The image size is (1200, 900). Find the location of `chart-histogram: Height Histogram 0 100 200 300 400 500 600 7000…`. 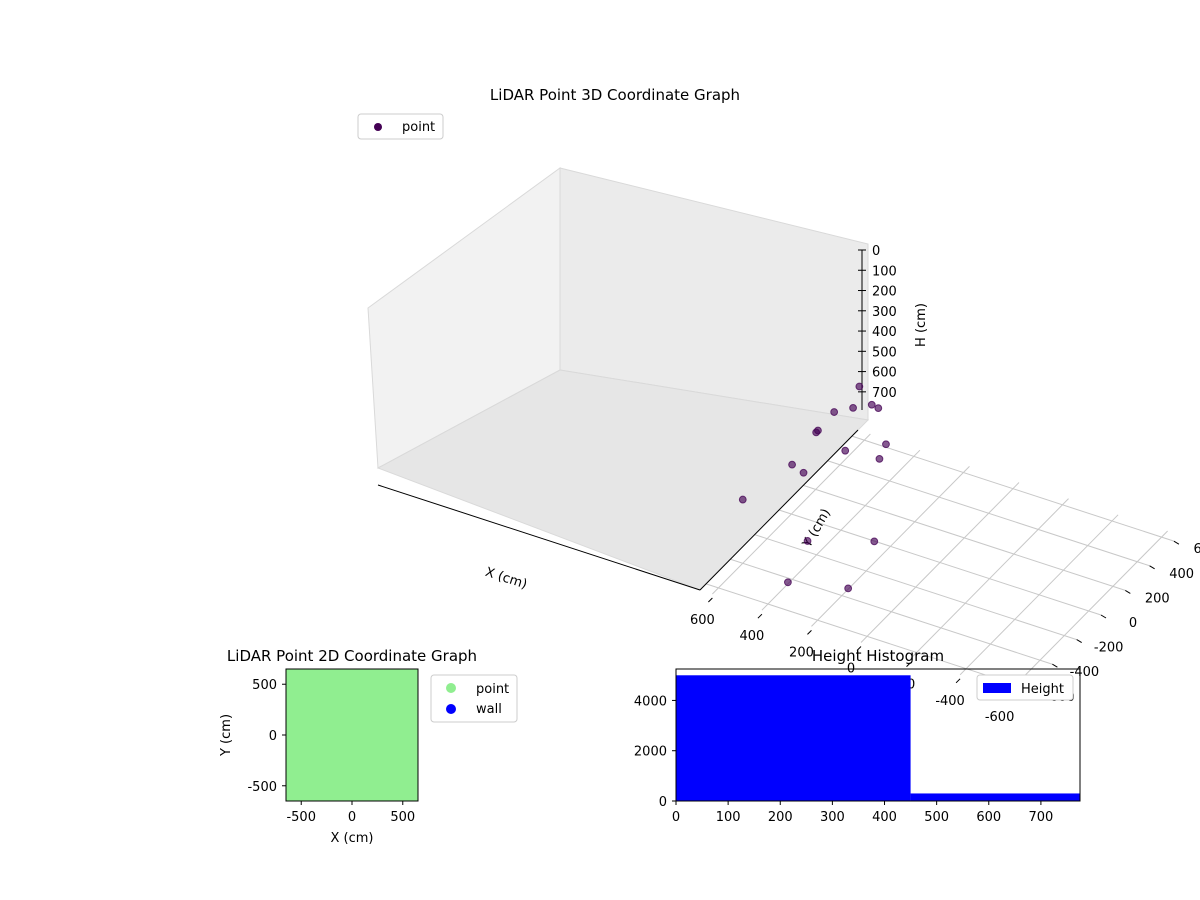

chart-histogram: Height Histogram 0 100 200 300 400 500 600 7000… is located at coordinates (857, 736).